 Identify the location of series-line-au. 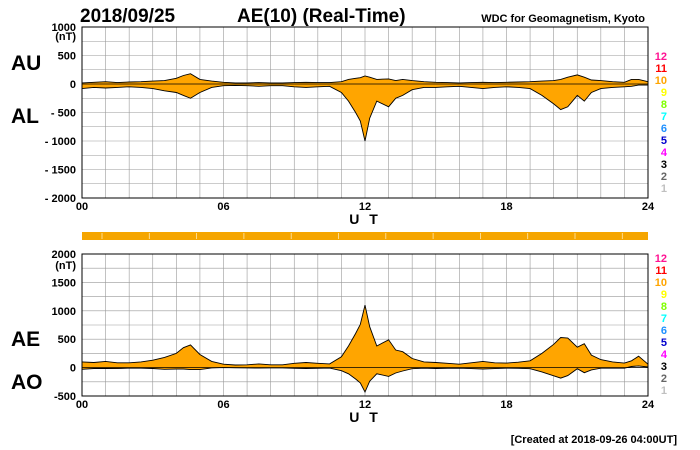
(365, 78).